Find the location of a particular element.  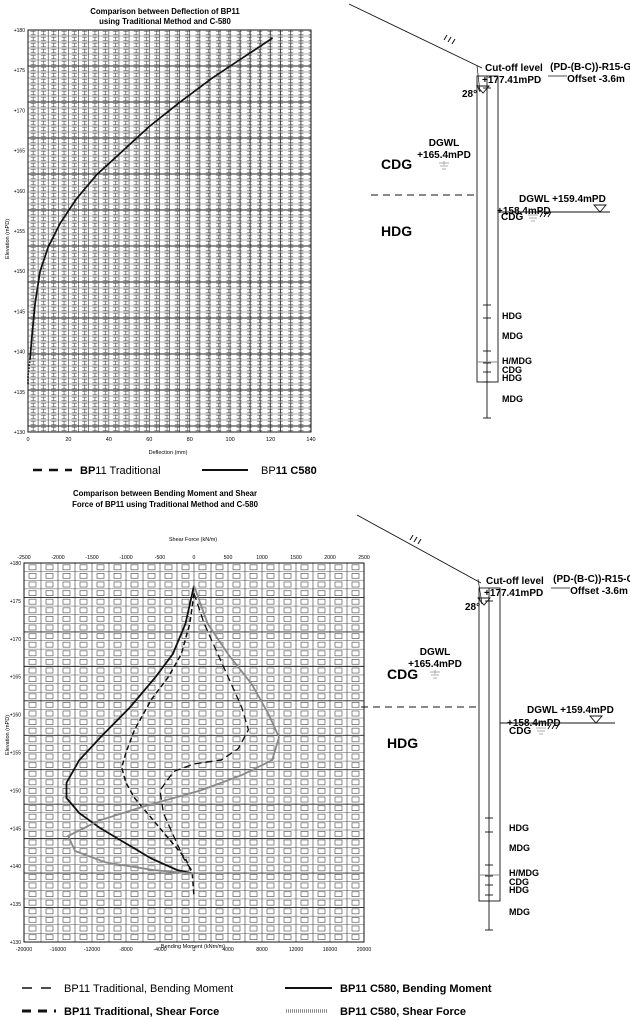

chart1-x-tick-label: 0 is located at coordinates (27, 440).